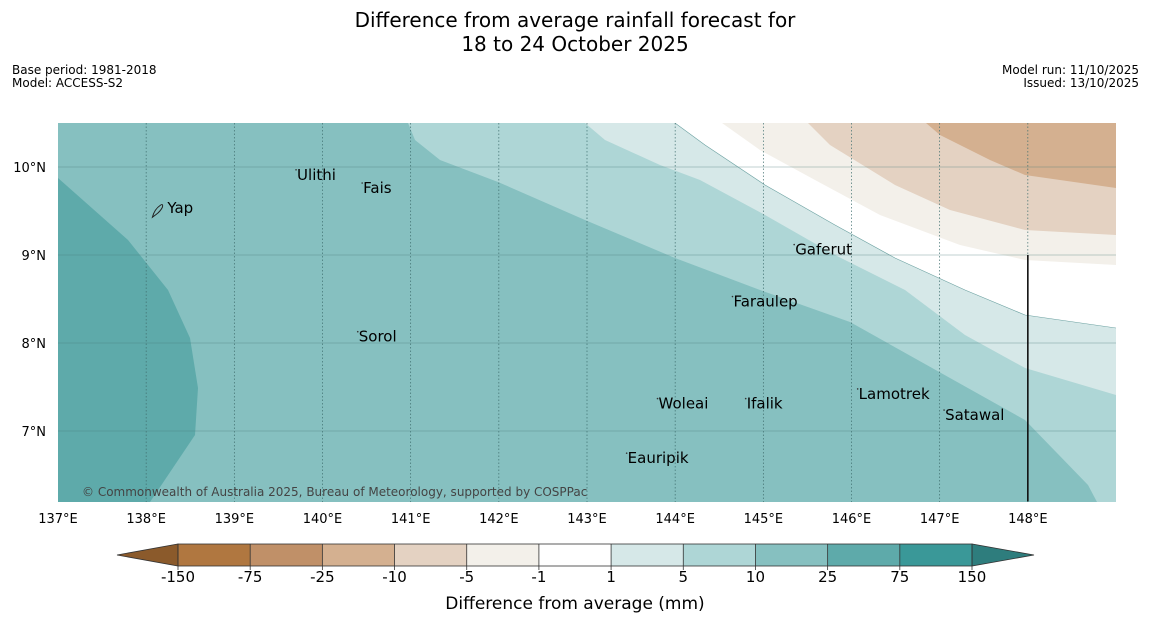 The image size is (1150, 644). I want to click on place-label: Woleai, so click(684, 404).